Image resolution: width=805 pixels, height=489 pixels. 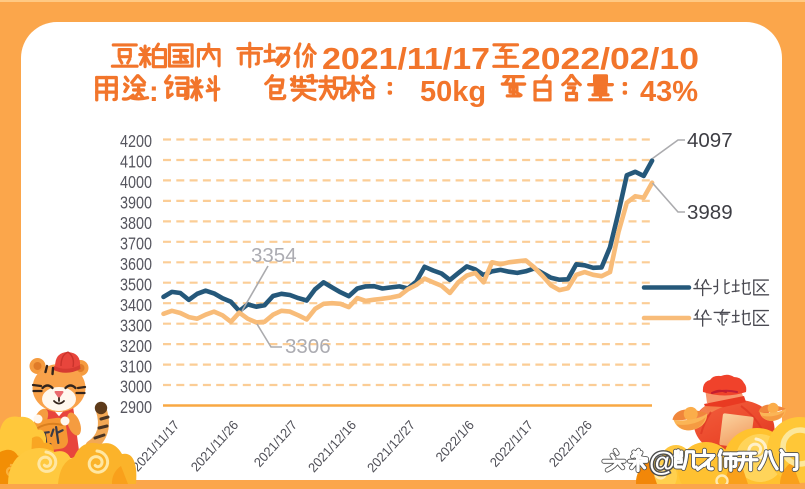 I want to click on svg-text: 3100, so click(x=136, y=367).